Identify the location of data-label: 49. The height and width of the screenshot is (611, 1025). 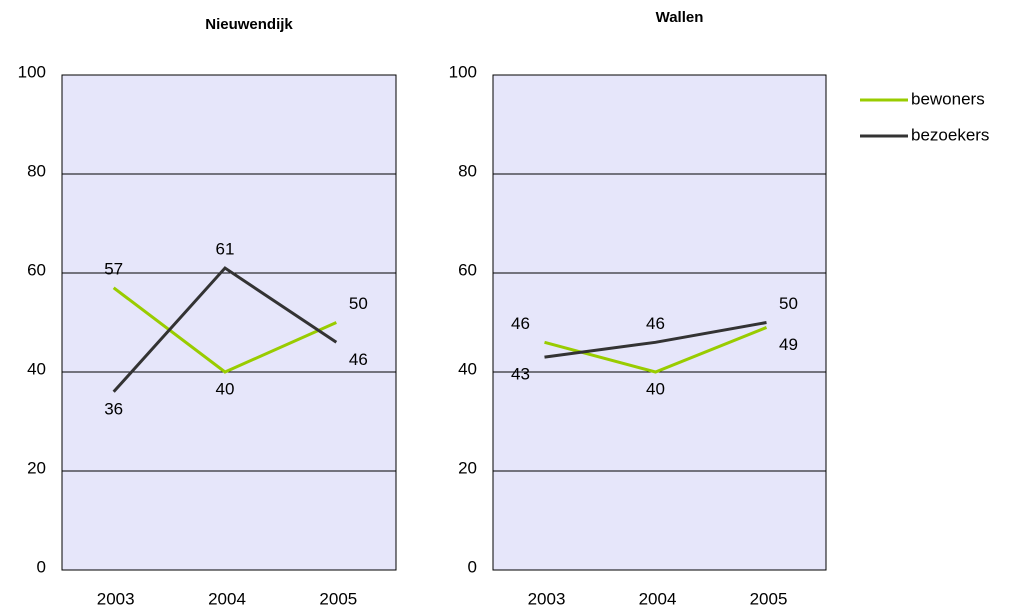
(788, 344).